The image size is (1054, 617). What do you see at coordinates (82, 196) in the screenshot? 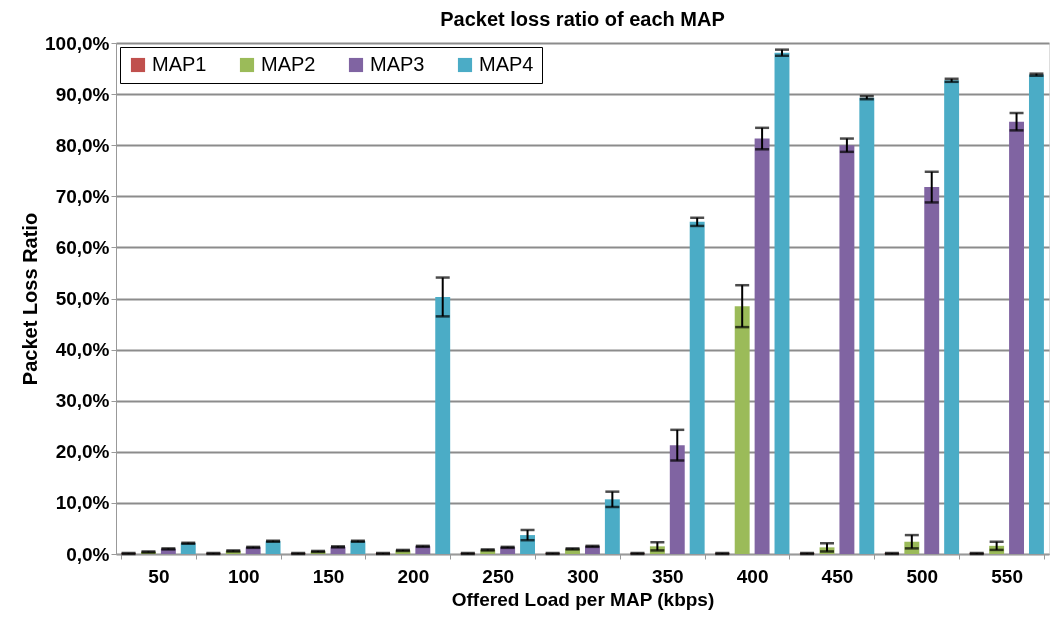
I see `y-tick-label: 70,0%` at bounding box center [82, 196].